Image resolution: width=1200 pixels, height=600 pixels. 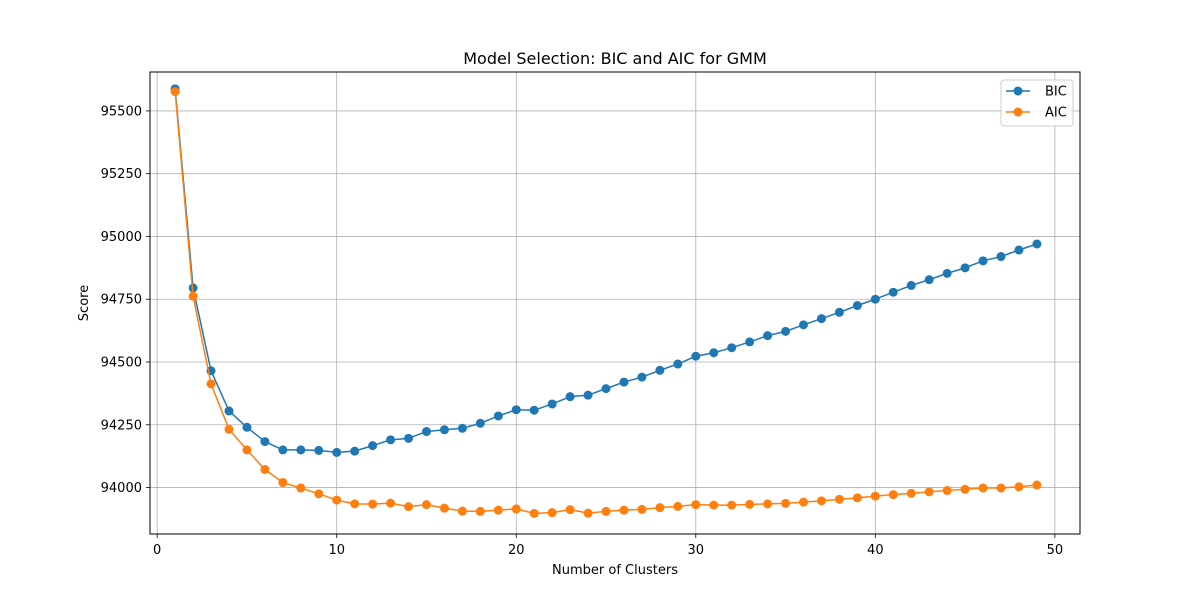 I want to click on y-tick-label: 94250, so click(x=121, y=425).